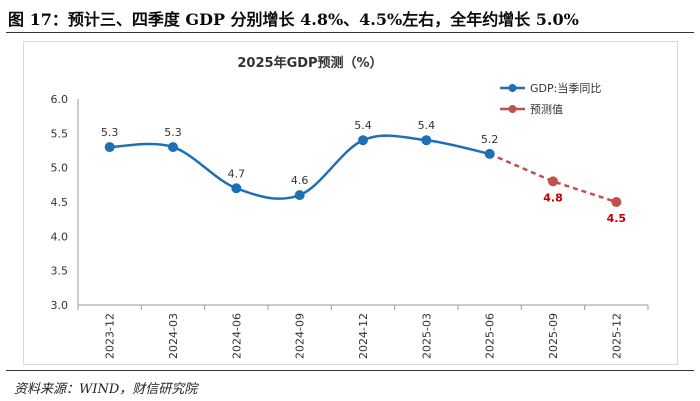 The height and width of the screenshot is (401, 700). Describe the element at coordinates (553, 197) in the screenshot. I see `forecast-data-label: 4.8` at that location.